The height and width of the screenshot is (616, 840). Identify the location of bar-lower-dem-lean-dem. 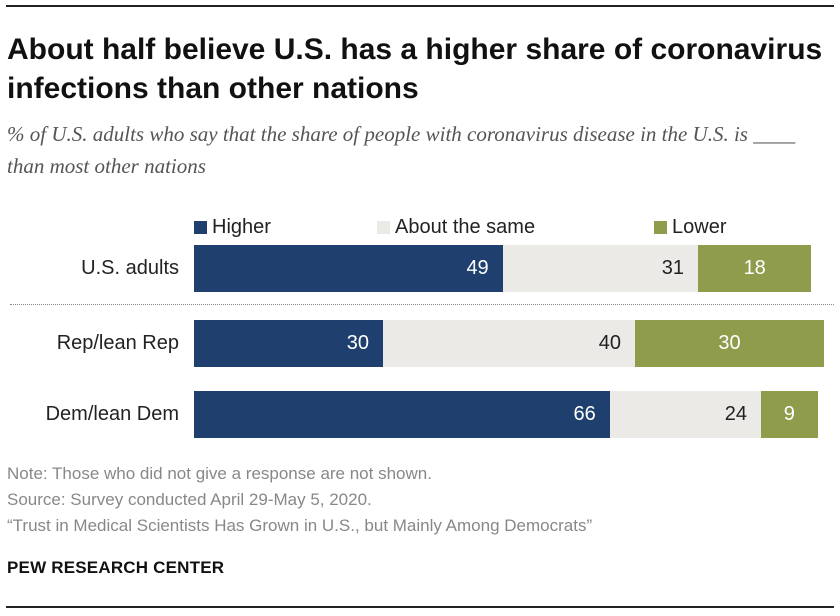
(789, 414).